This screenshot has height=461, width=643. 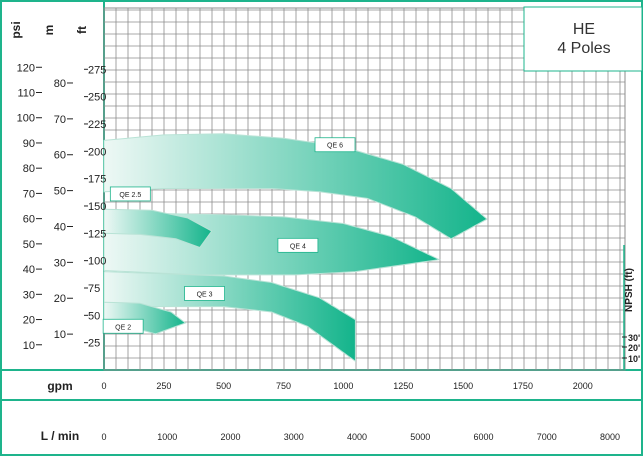 What do you see at coordinates (59, 386) in the screenshot?
I see `x-axis-title-gpm: gpm` at bounding box center [59, 386].